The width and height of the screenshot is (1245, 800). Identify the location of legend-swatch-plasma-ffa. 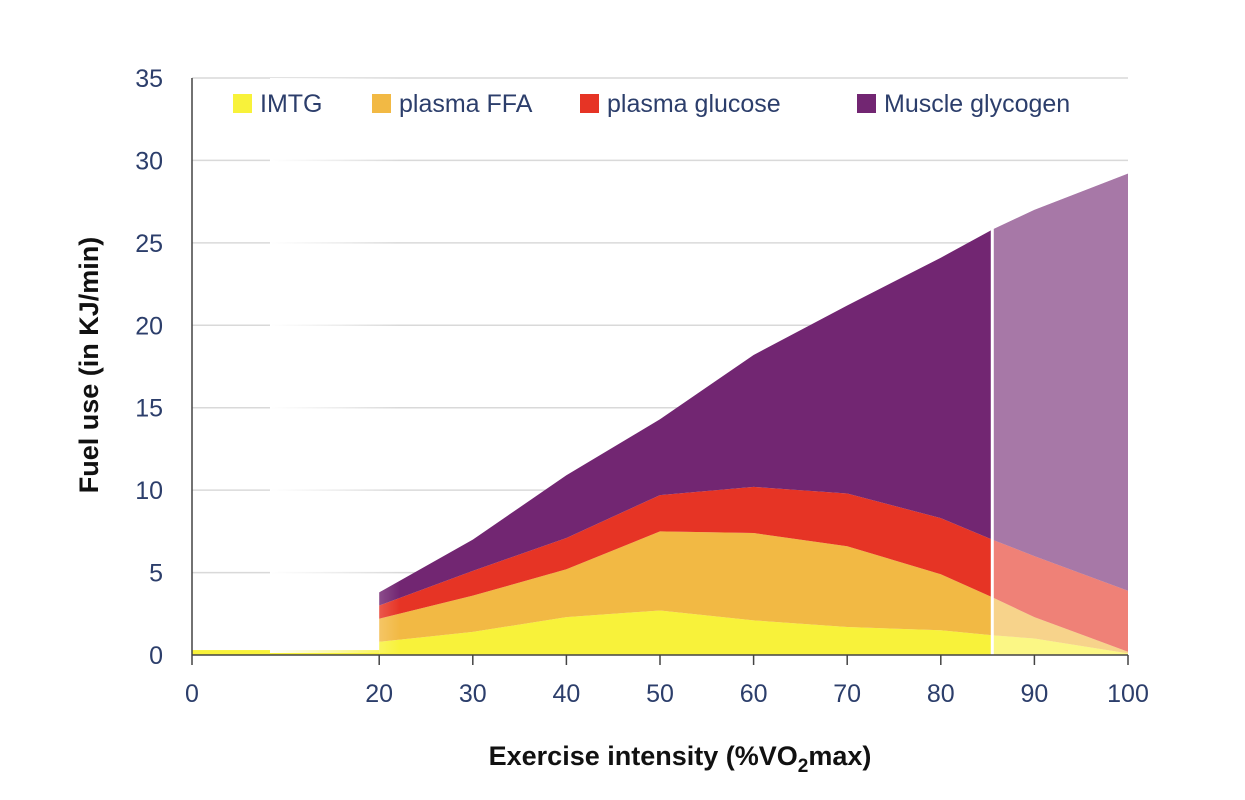
(381, 103).